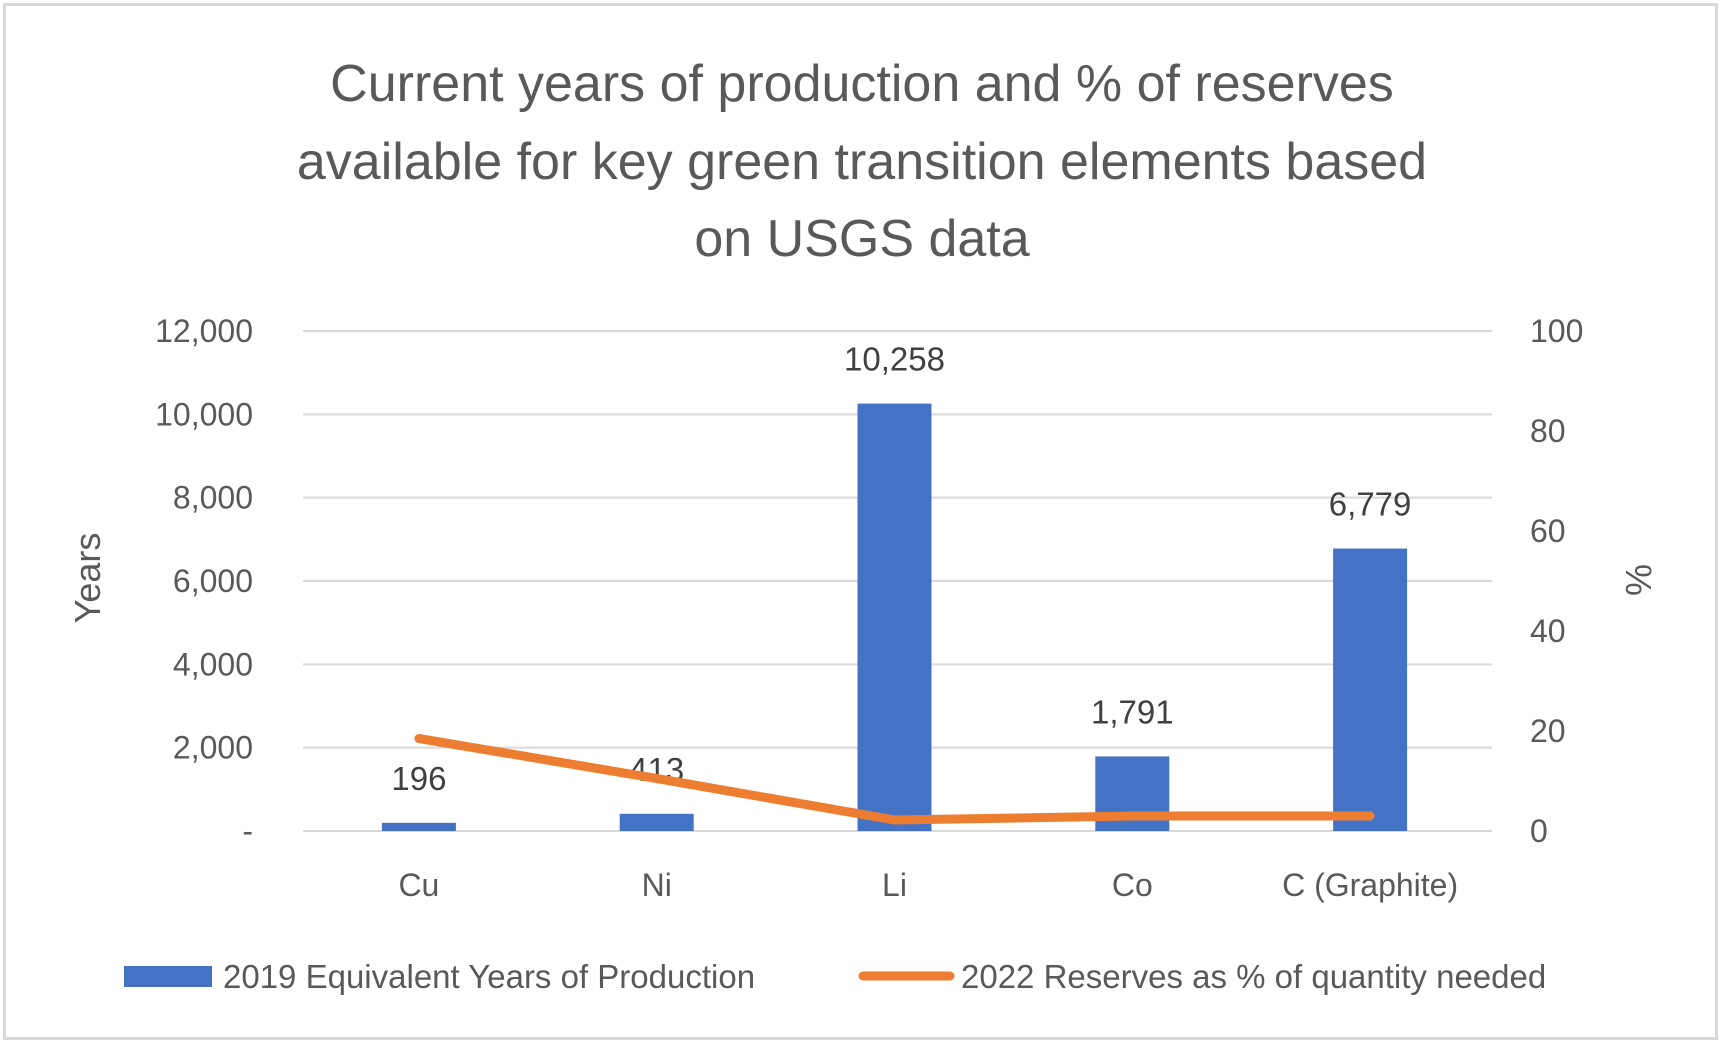 The height and width of the screenshot is (1045, 1727). Describe the element at coordinates (1539, 831) in the screenshot. I see `right-tick-label: 0` at that location.